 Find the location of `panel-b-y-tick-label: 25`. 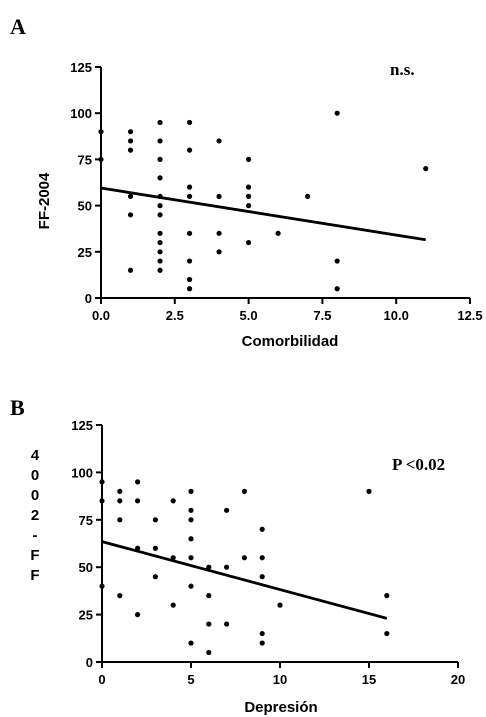

panel-b-y-tick-label: 25 is located at coordinates (86, 615).